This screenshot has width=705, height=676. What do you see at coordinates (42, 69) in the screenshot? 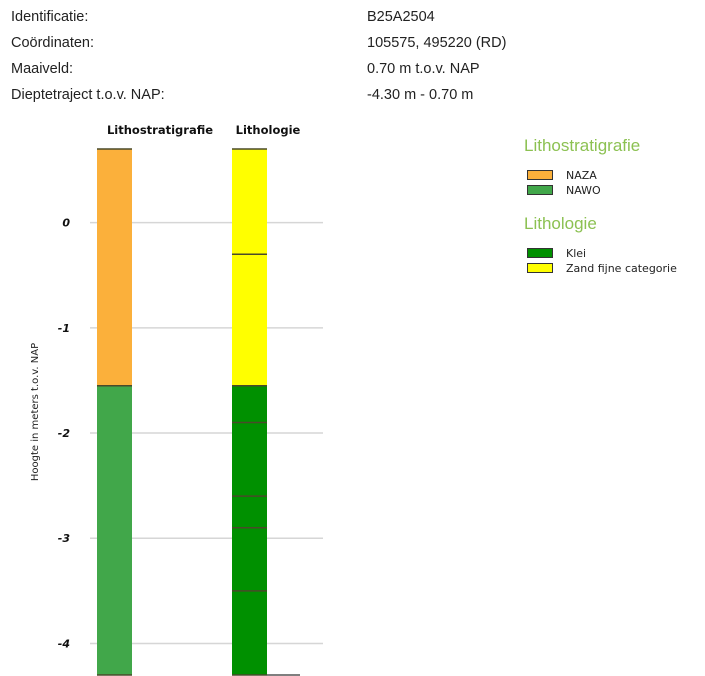
I see `info-label: Maaiveld:` at bounding box center [42, 69].